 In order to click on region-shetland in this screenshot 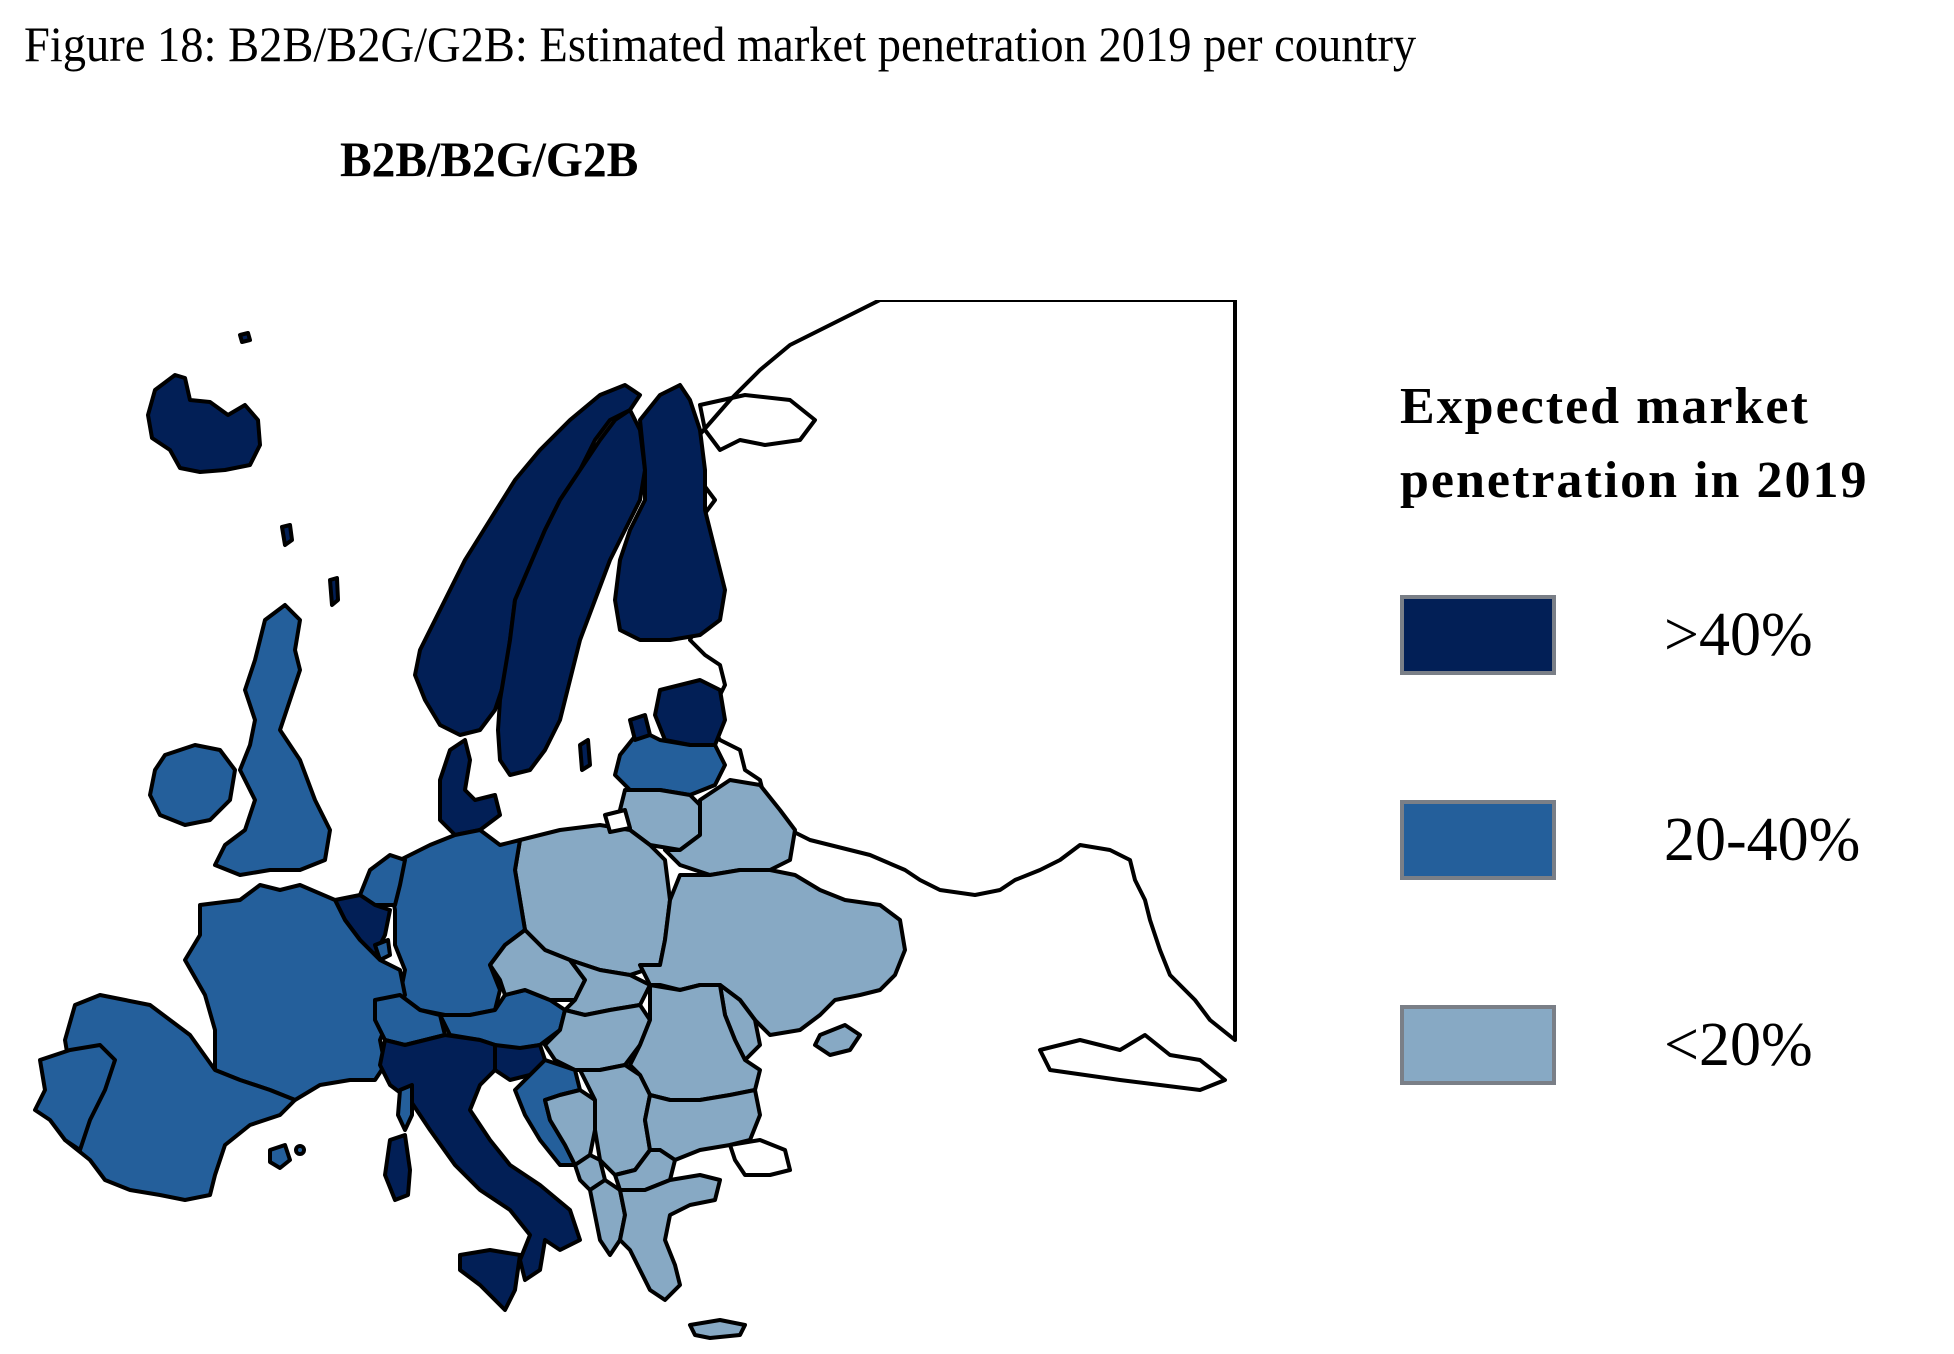, I will do `click(334, 591)`.